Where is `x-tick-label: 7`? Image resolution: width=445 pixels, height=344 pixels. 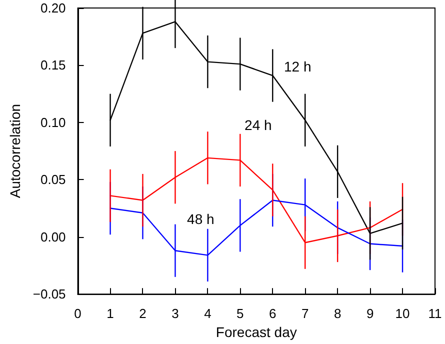 x-tick-label: 7 is located at coordinates (305, 314).